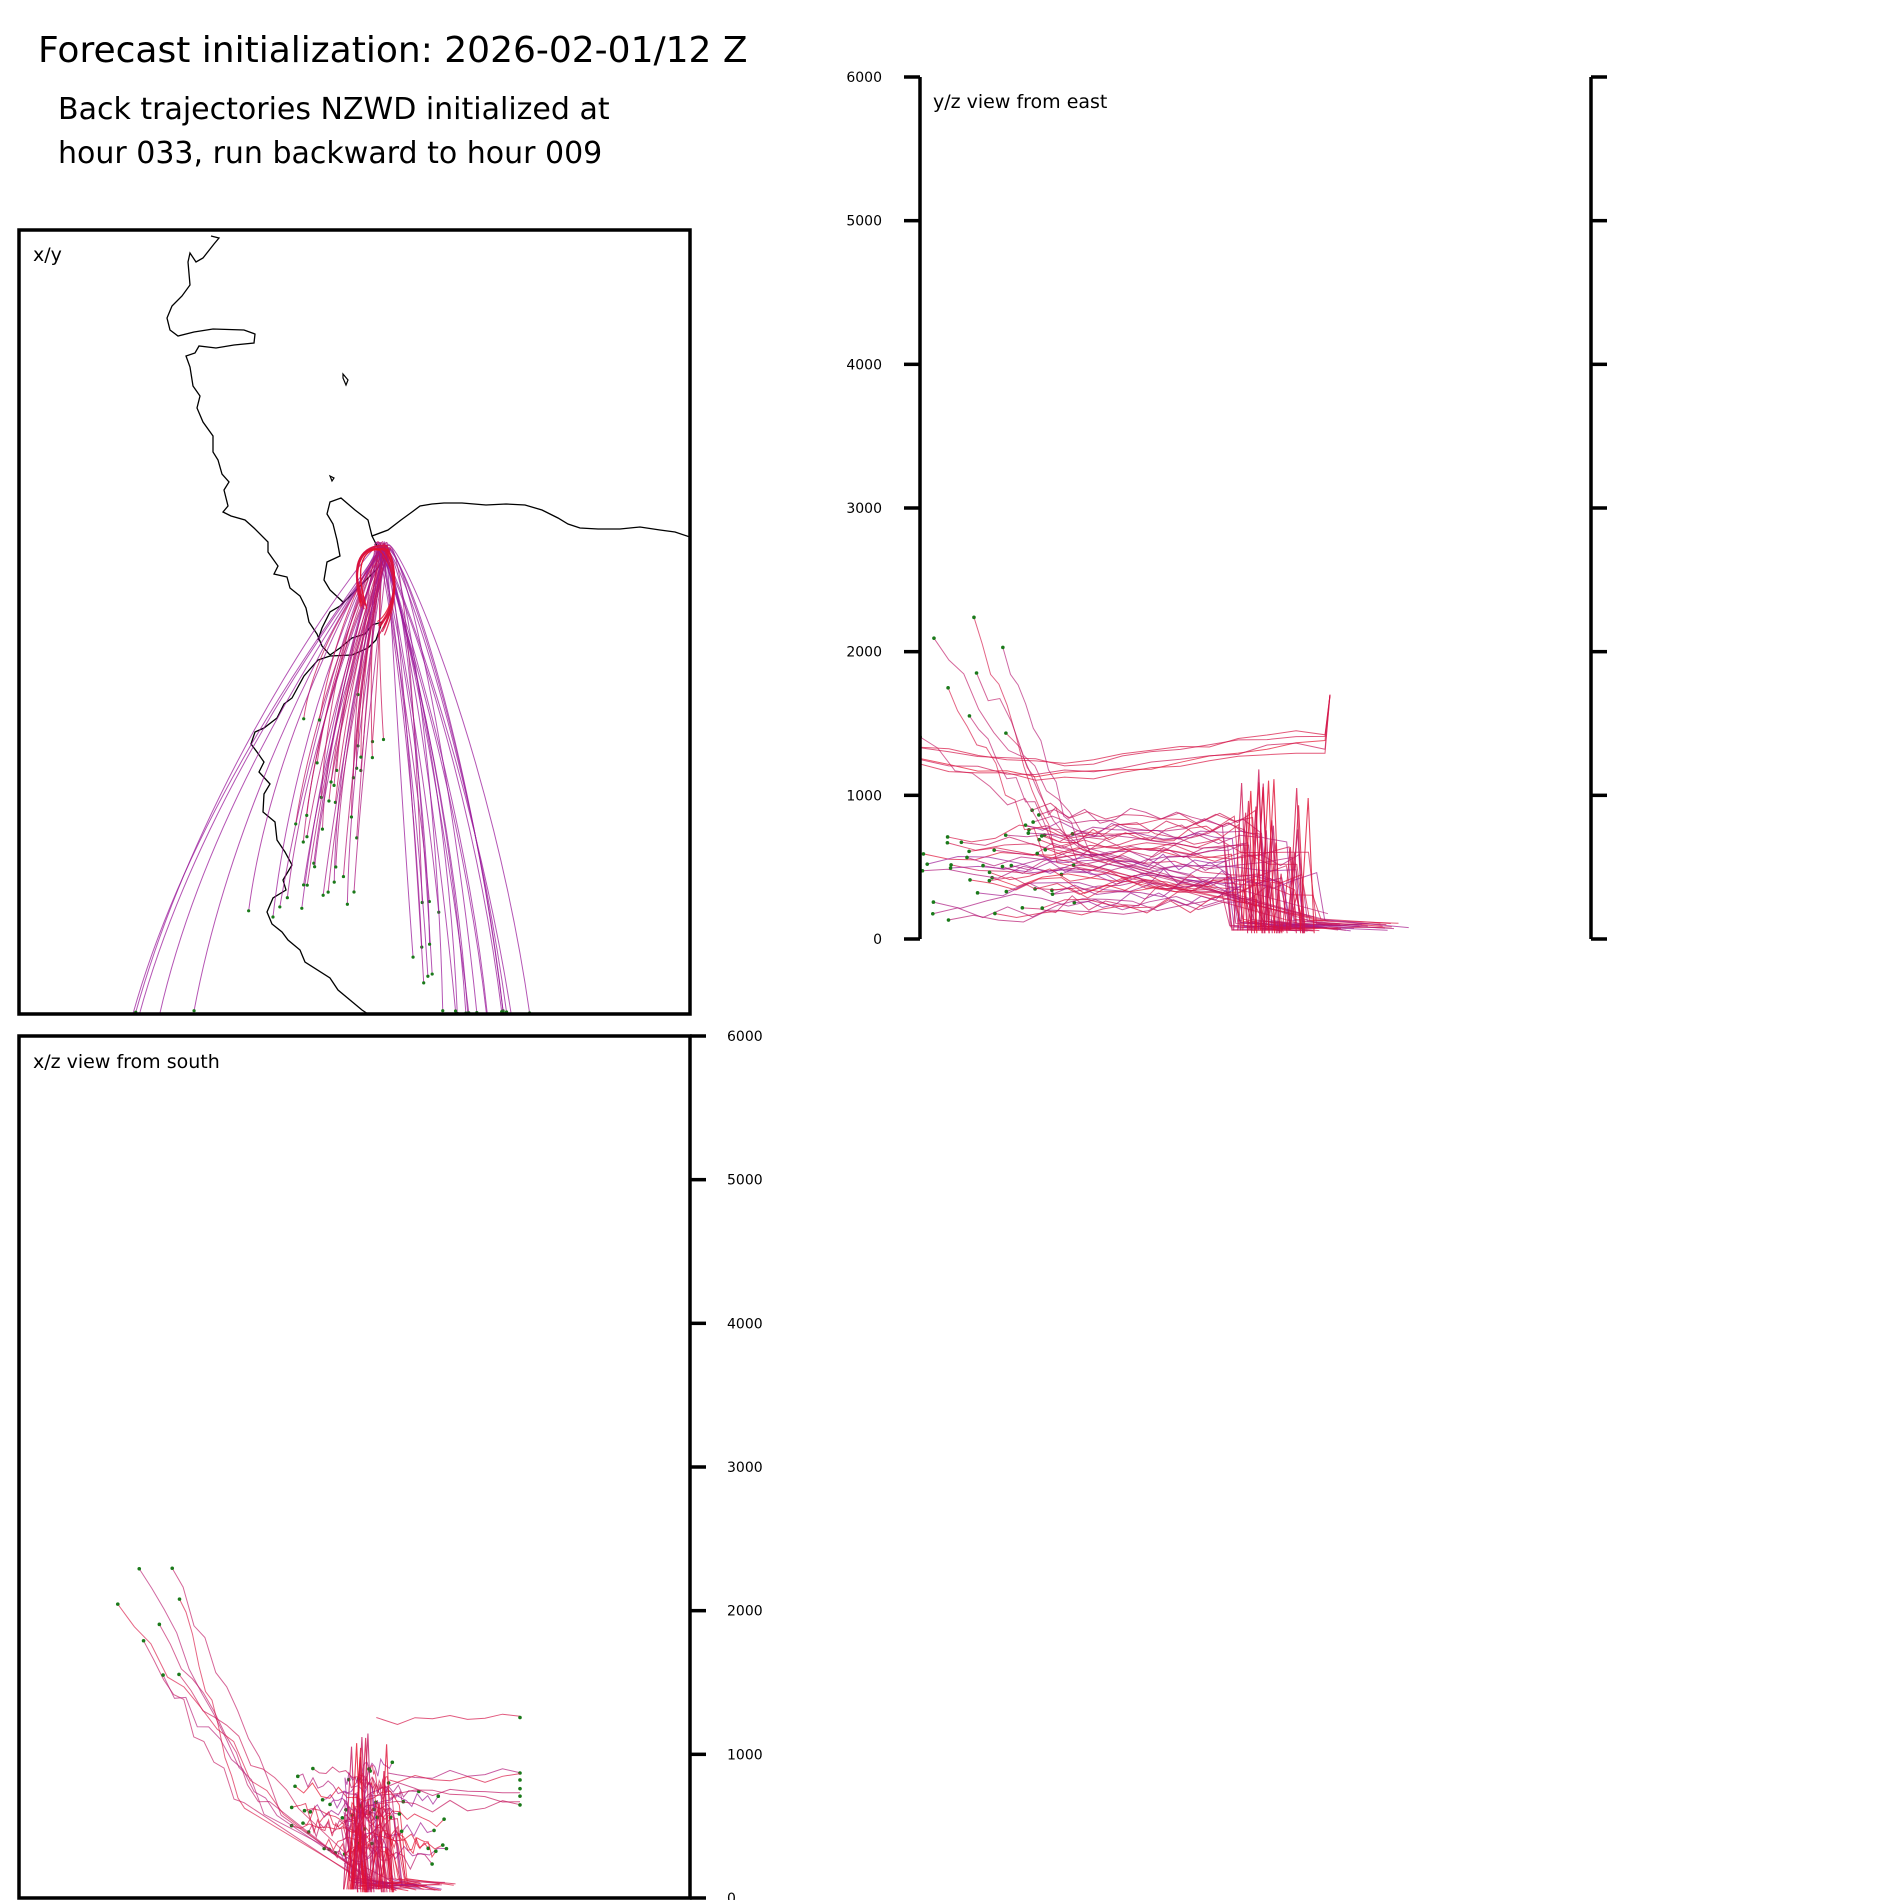 Image resolution: width=1900 pixels, height=1900 pixels. Describe the element at coordinates (334, 109) in the screenshot. I see `figure-subtitle-line1: Back trajectories NZWD initialized at` at that location.